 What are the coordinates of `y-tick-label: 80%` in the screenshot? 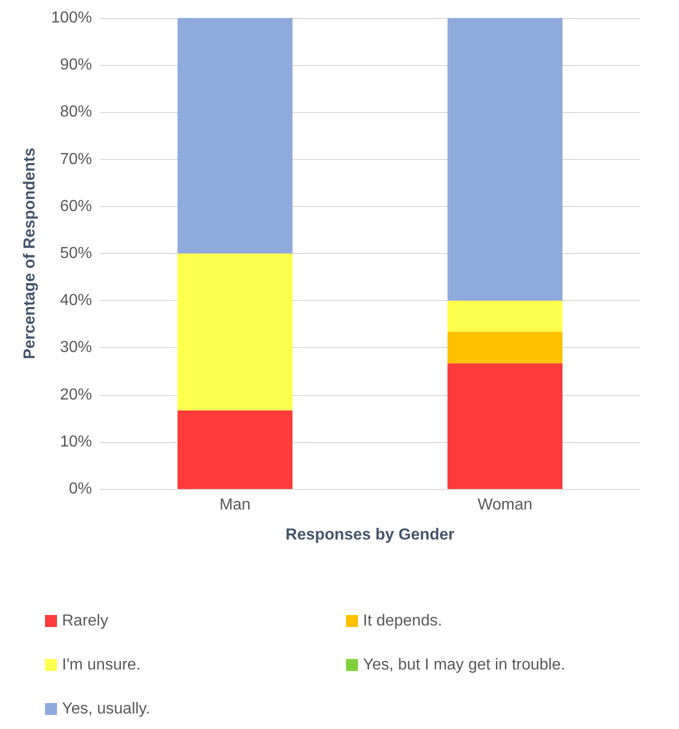 It's located at (76, 112).